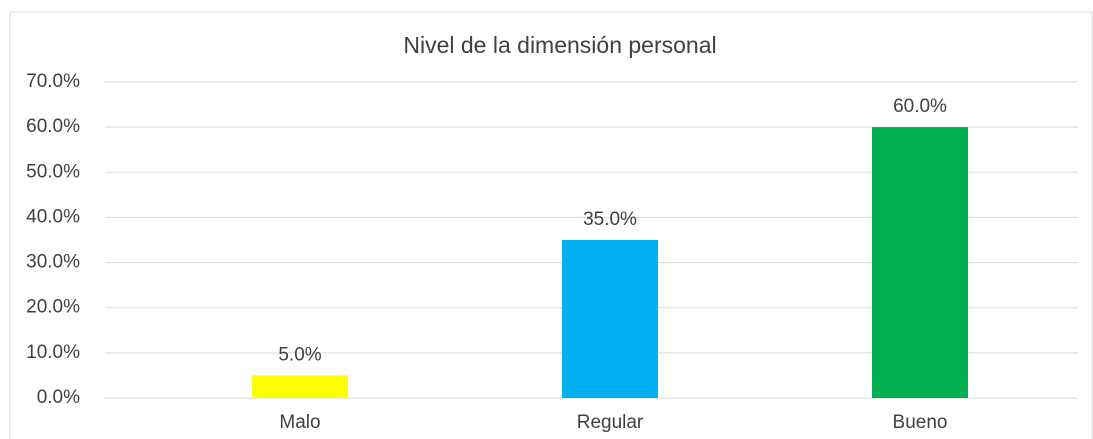 Image resolution: width=1093 pixels, height=439 pixels. I want to click on y-tick-label: 40.0%, so click(53, 216).